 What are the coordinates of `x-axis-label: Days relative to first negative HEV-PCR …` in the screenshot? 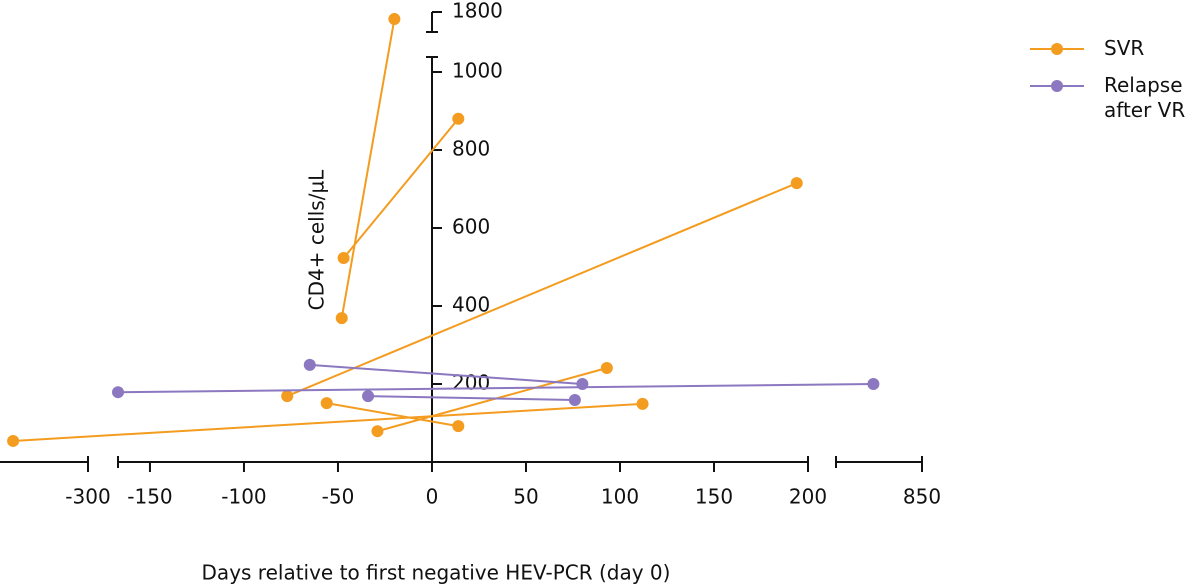 It's located at (436, 573).